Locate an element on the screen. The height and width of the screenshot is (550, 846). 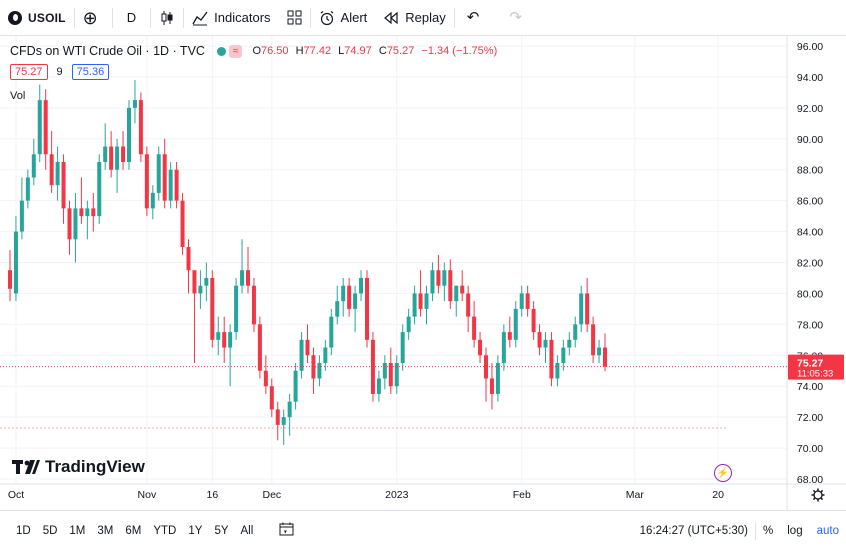
tradingview-logo: TradingView is located at coordinates (78, 467).